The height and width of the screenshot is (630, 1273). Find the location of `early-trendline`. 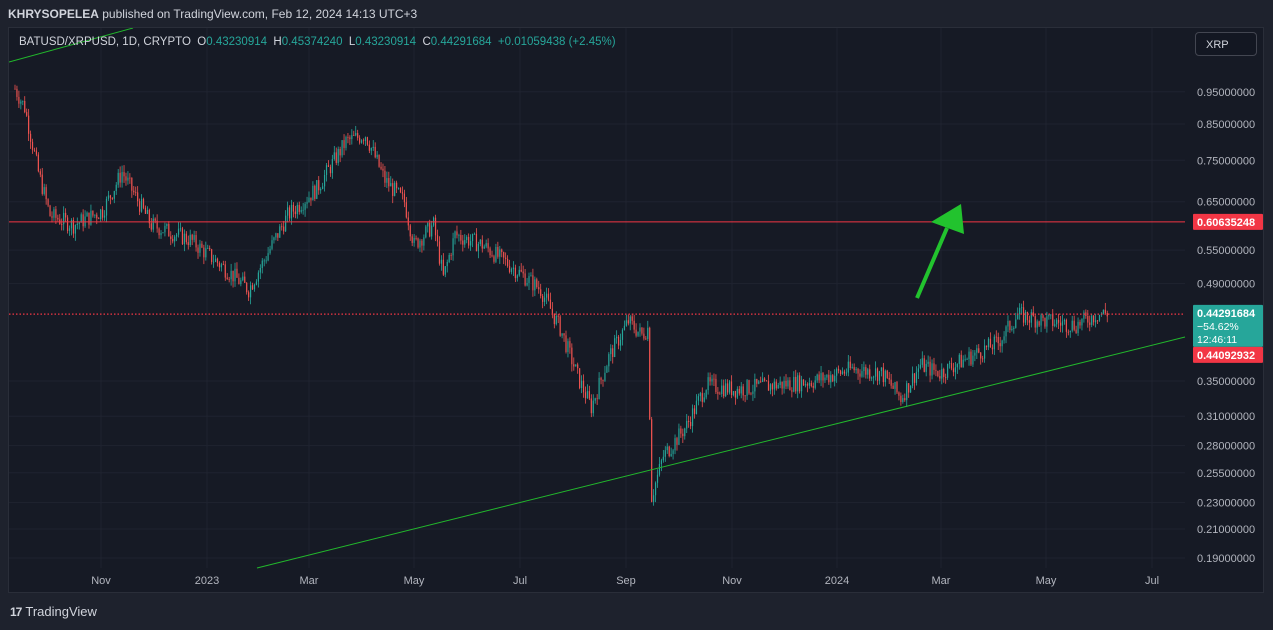

early-trendline is located at coordinates (71, 45).